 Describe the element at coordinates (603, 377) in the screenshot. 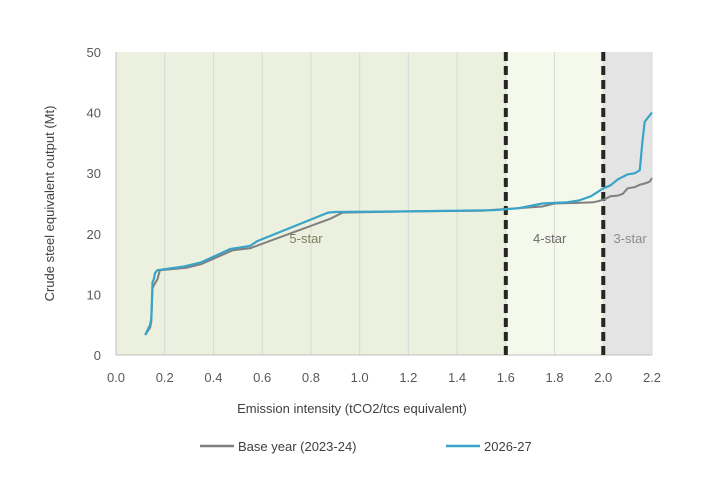

I see `x-tick-label: 2.0` at that location.